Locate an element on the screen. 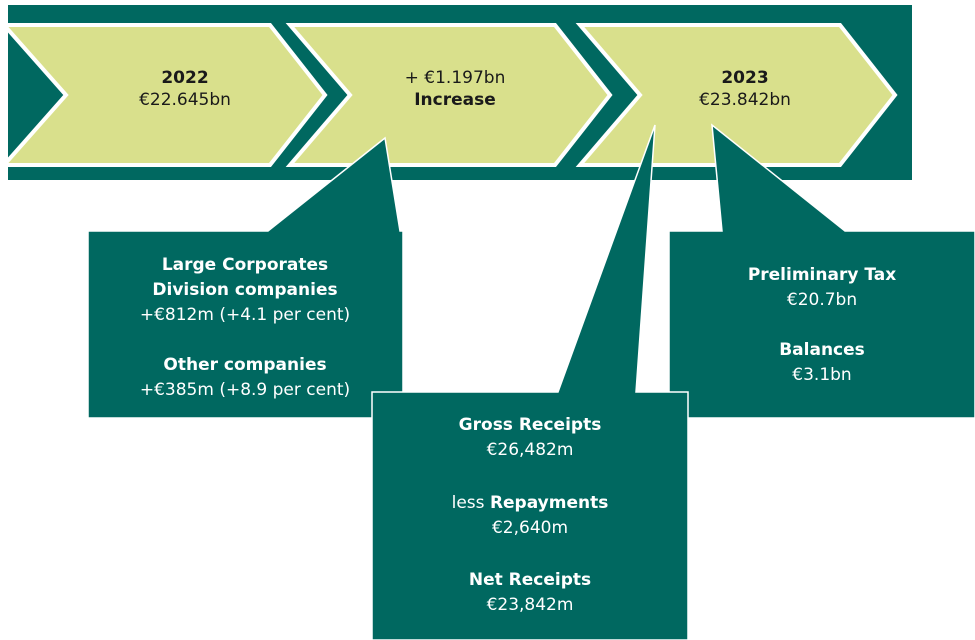 Image resolution: width=975 pixels, height=640 pixels. callout-text: Net Receipts is located at coordinates (530, 580).